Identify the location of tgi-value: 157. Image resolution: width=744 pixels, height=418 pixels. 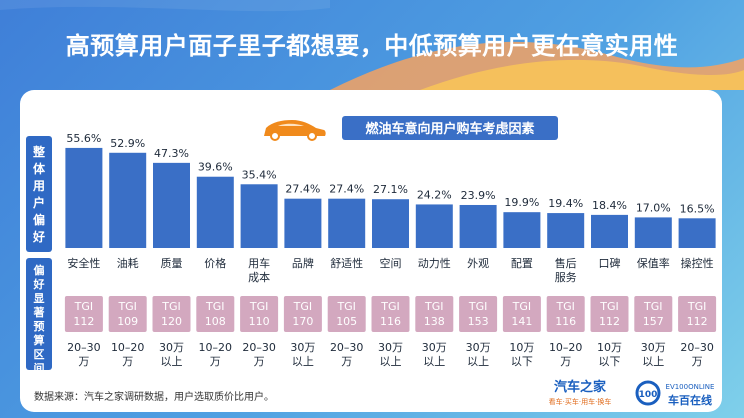
(653, 321).